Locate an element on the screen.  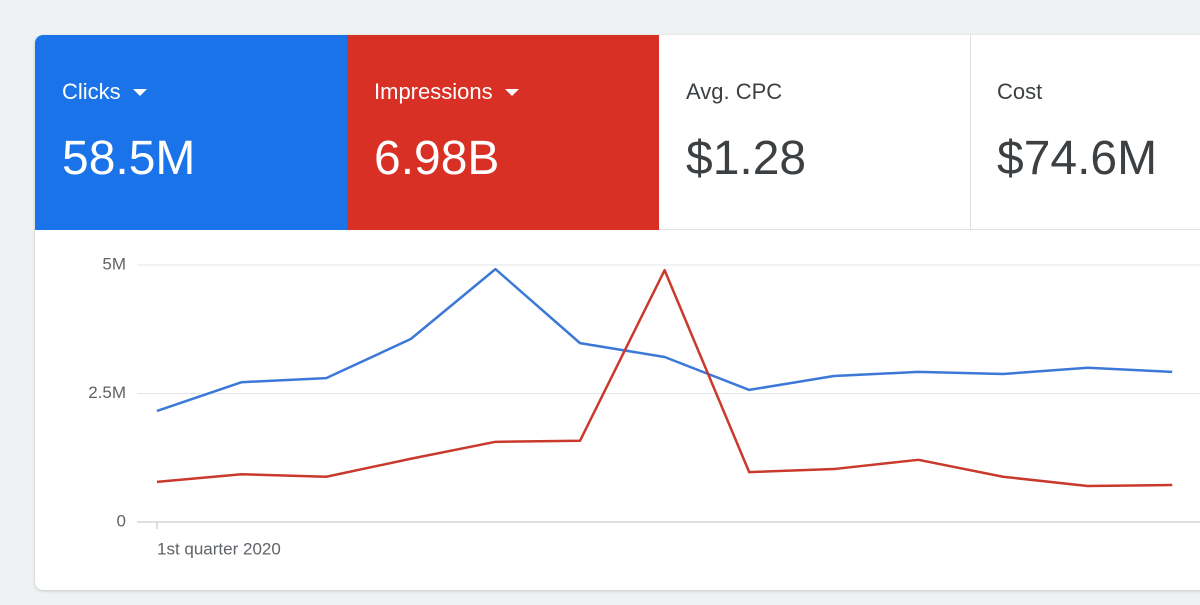
metric-card: Cost $74.6M is located at coordinates (1085, 132).